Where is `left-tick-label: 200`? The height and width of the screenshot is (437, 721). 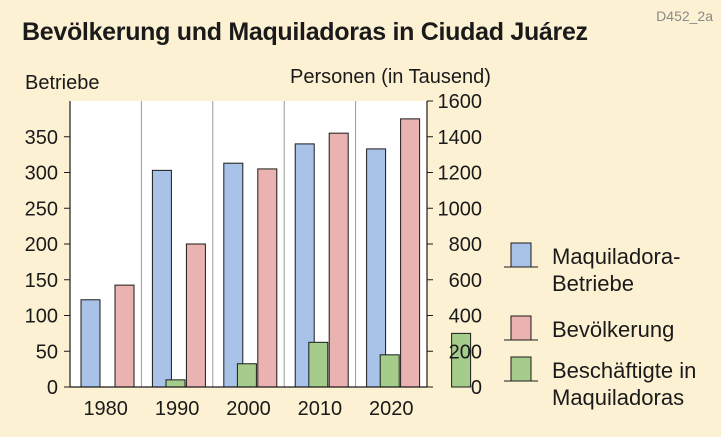 left-tick-label: 200 is located at coordinates (41, 245).